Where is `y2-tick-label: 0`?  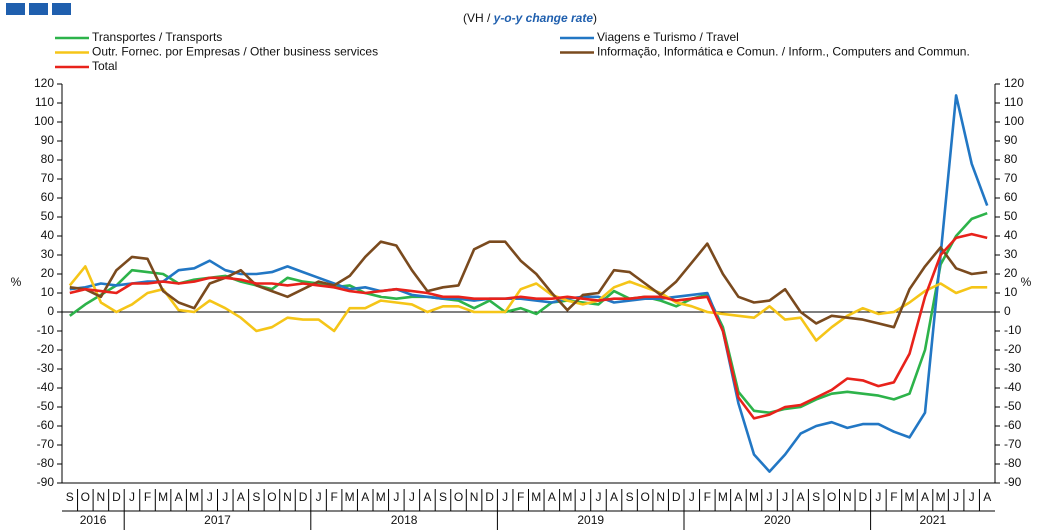 y2-tick-label: 0 is located at coordinates (1007, 311).